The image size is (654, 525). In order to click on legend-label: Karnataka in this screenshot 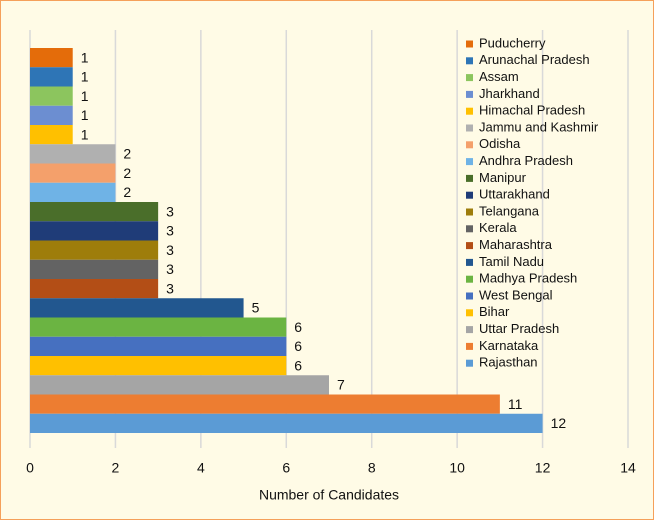, I will do `click(509, 345)`.